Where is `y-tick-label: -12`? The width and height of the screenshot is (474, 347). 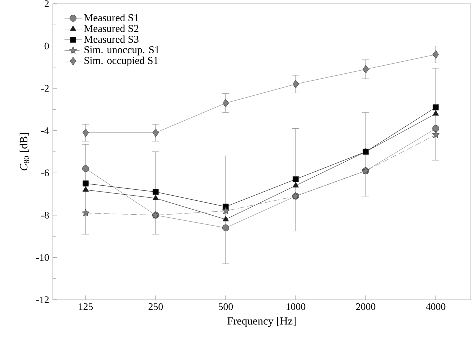
y-tick-label: -12 is located at coordinates (42, 300).